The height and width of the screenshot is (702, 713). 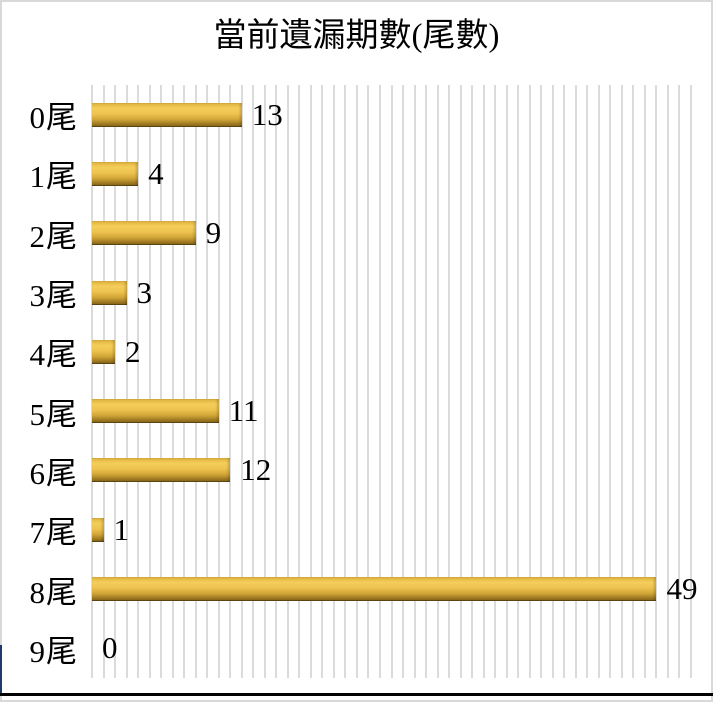 What do you see at coordinates (53, 236) in the screenshot?
I see `category-label: 2尾` at bounding box center [53, 236].